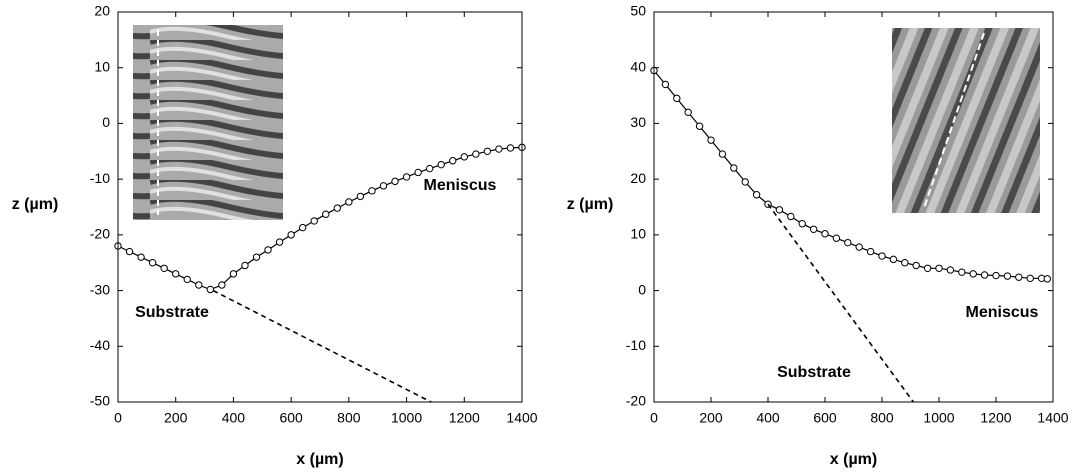  What do you see at coordinates (100, 289) in the screenshot?
I see `y-tick-label: -30` at bounding box center [100, 289].